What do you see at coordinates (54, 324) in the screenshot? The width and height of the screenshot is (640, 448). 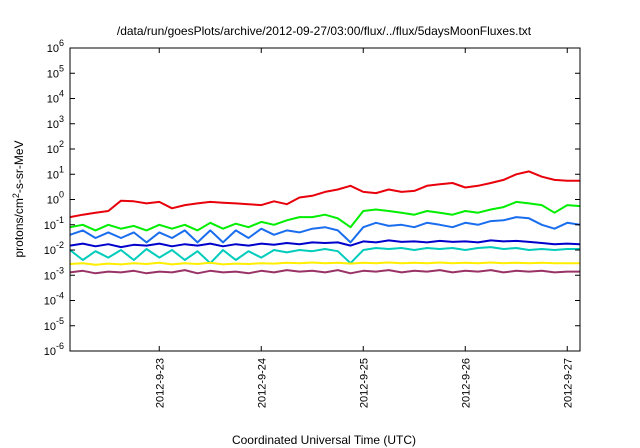 I see `y-tick-label: 10⁻⁵` at bounding box center [54, 324].